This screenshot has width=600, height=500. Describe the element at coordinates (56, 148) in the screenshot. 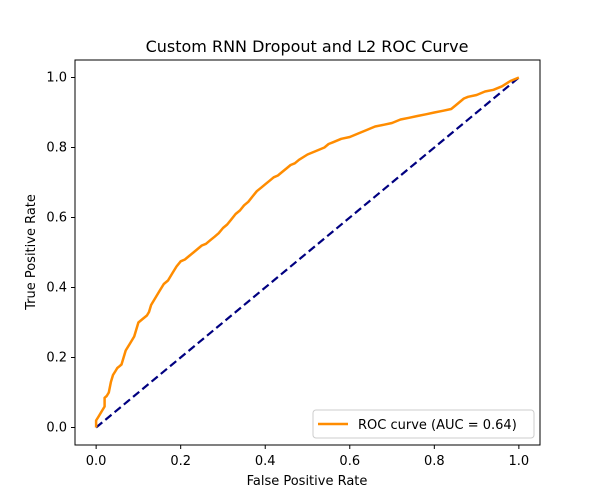

I see `y-tick-label: 0.8` at that location.